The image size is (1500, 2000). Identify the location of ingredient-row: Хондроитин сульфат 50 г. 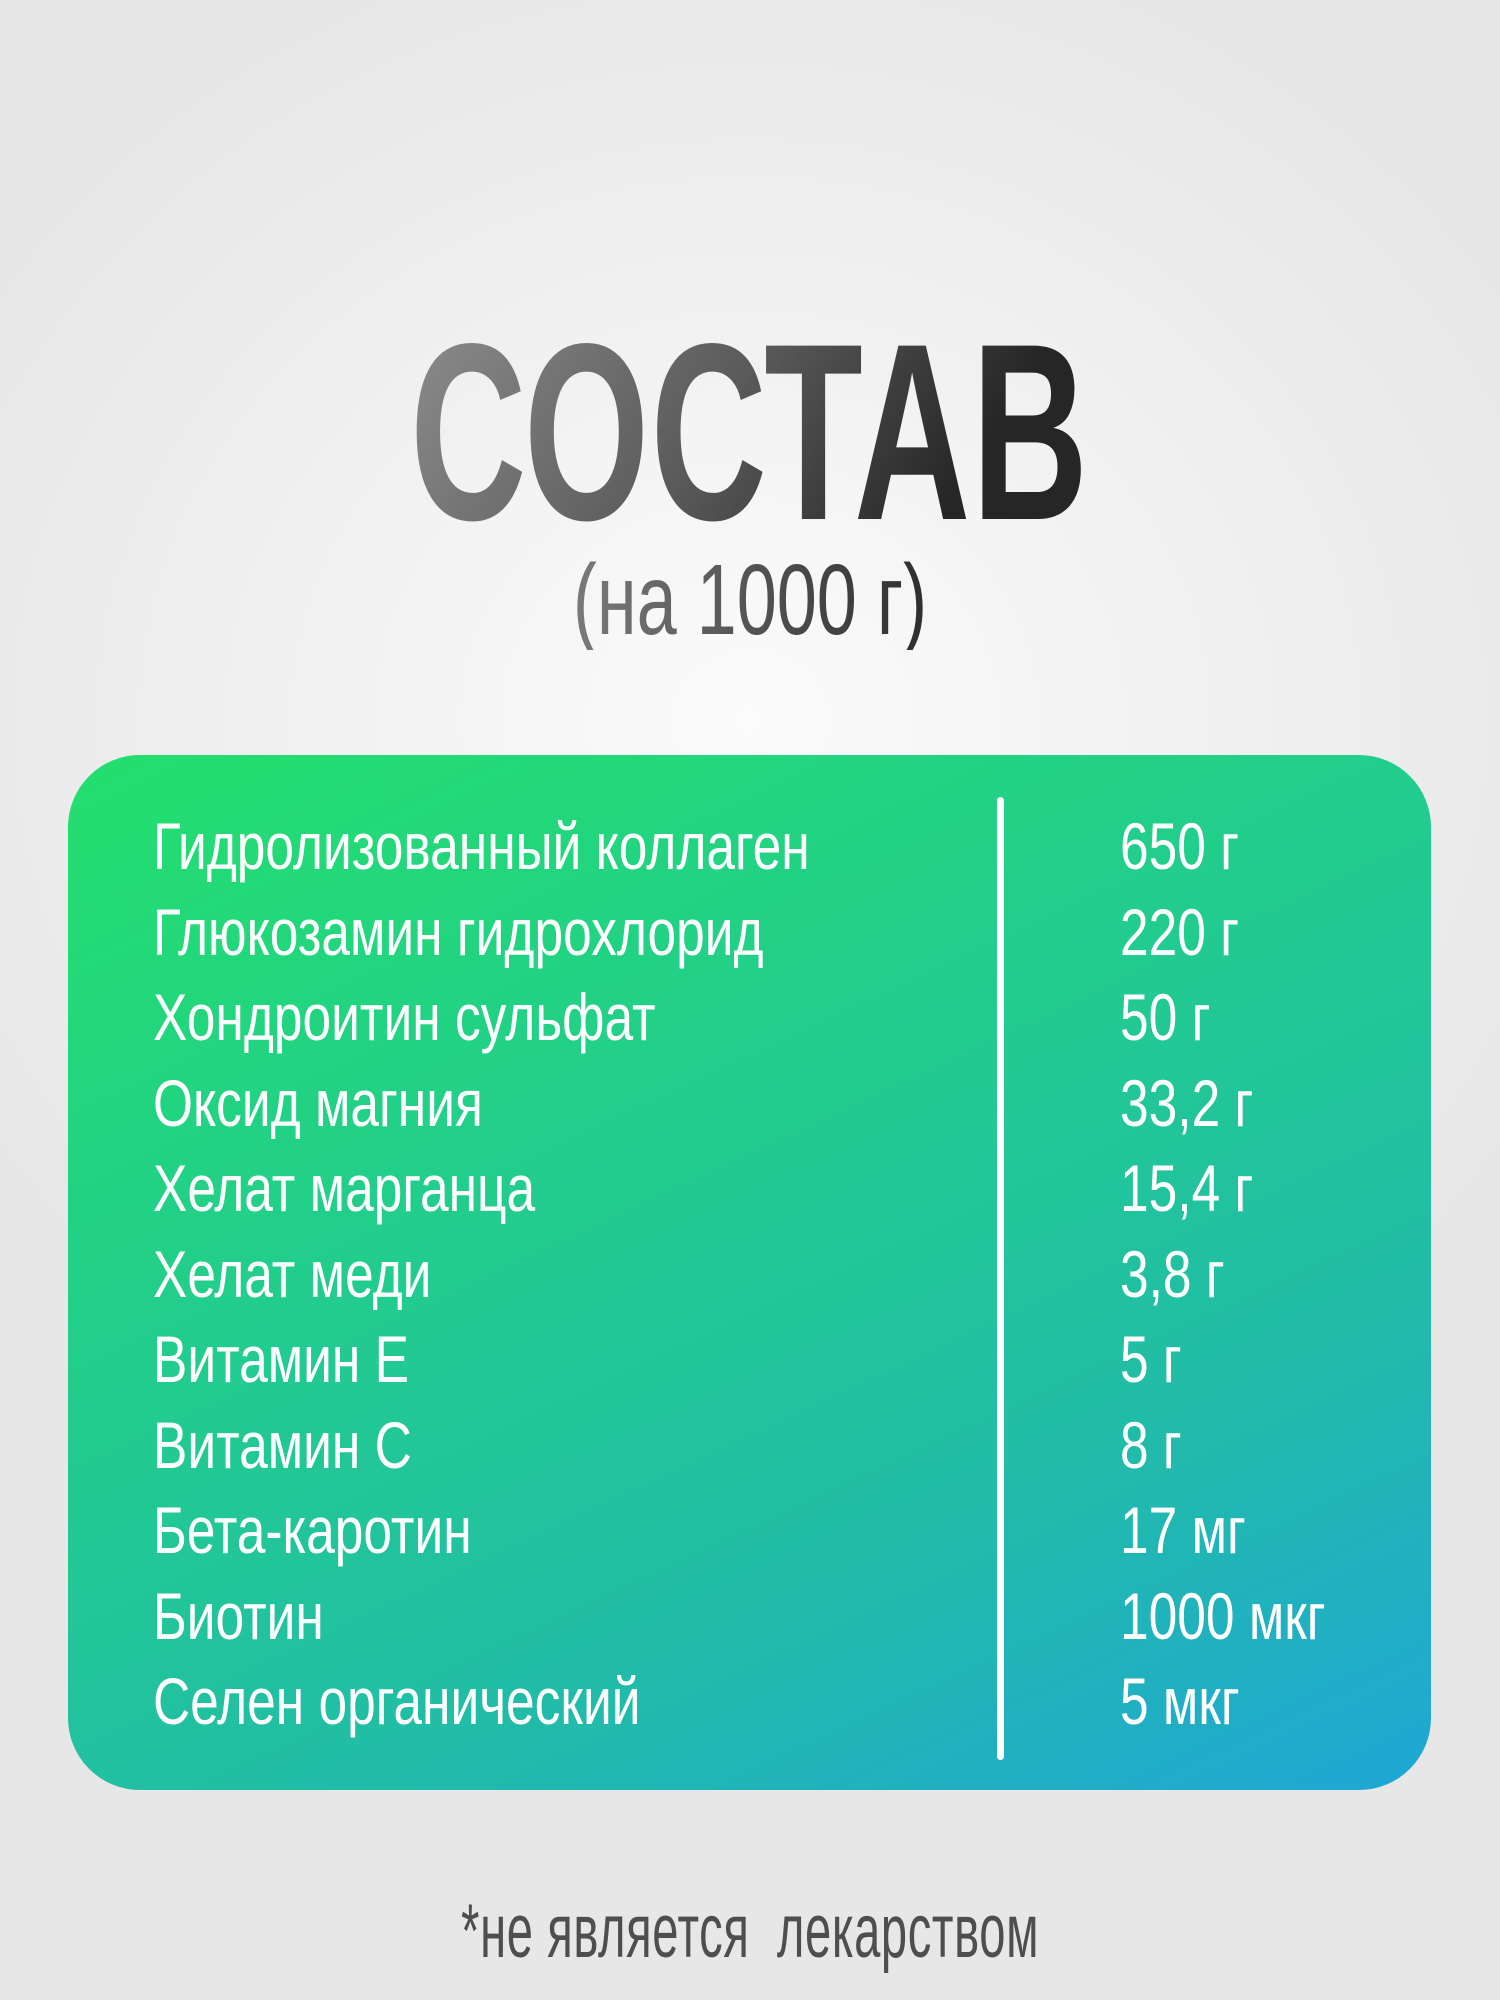
(749, 1017).